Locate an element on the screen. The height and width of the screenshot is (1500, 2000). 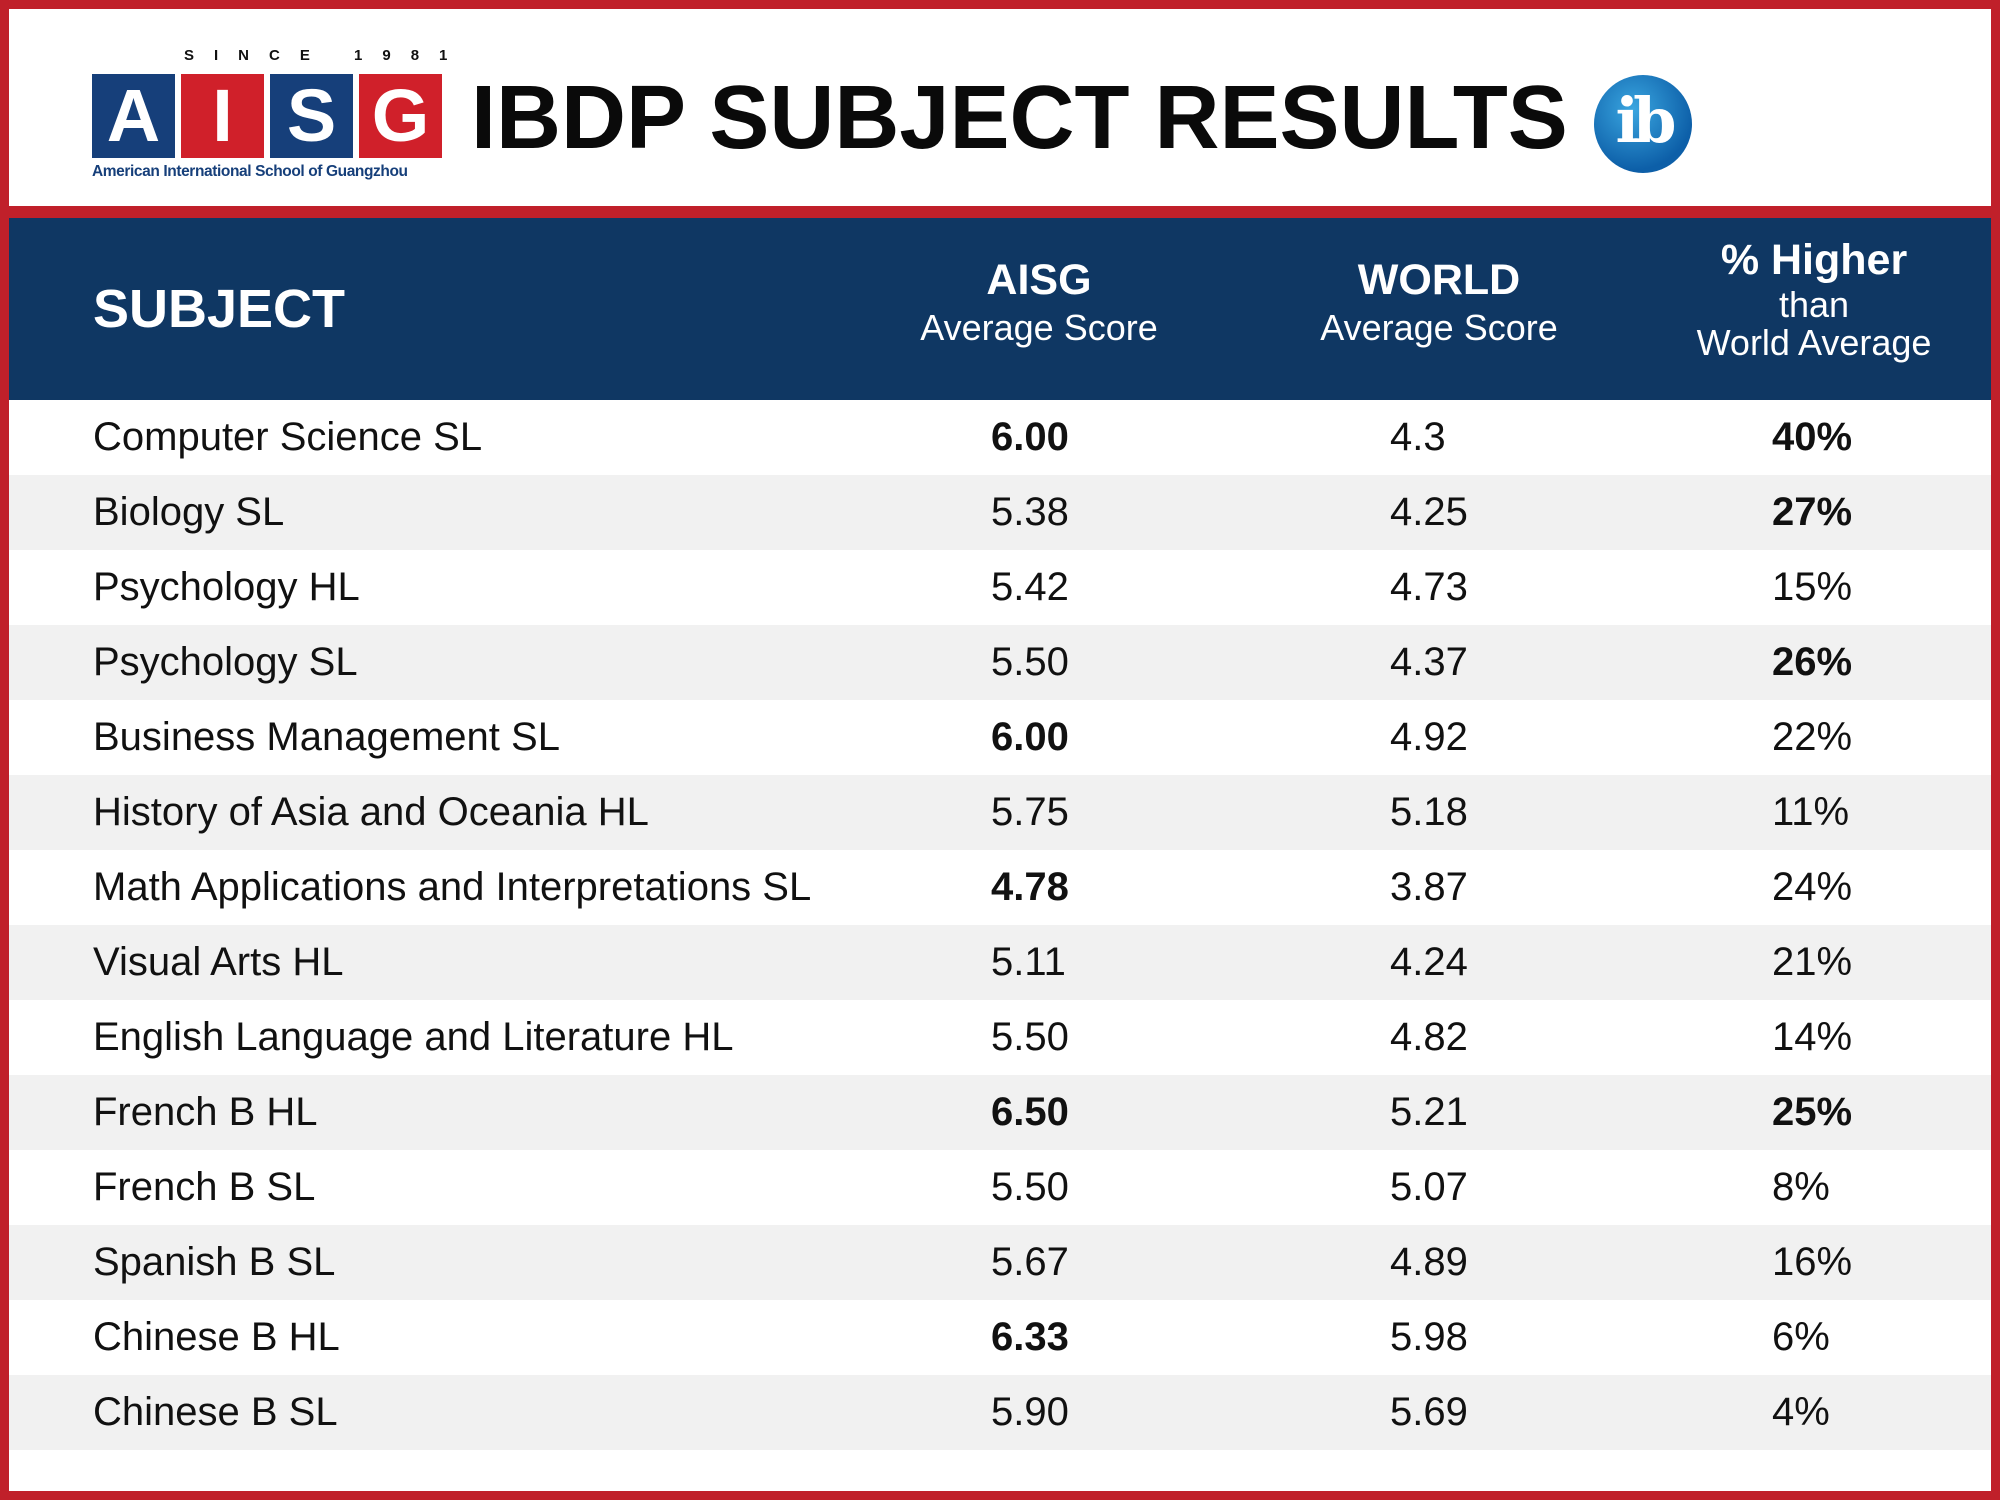
column-header-aisg-sub: Average Score is located at coordinates (1039, 327).